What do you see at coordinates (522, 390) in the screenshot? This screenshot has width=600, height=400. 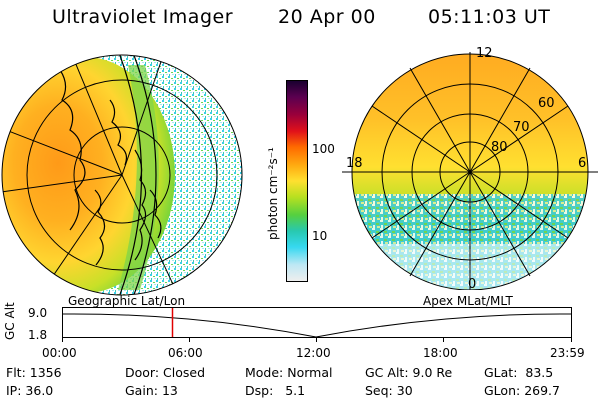 I see `glon-readout: GLon: 269.7` at bounding box center [522, 390].